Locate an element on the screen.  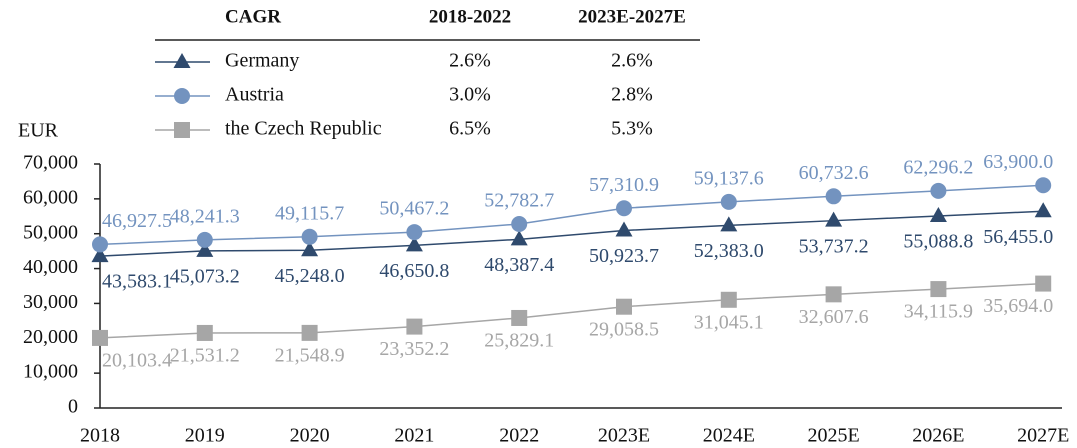
data-label: 53,737.2 is located at coordinates (834, 246).